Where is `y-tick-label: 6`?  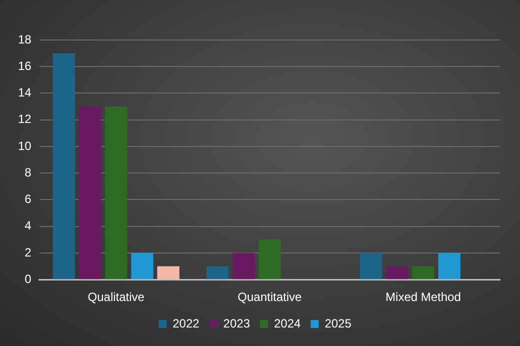 y-tick-label: 6 is located at coordinates (28, 199).